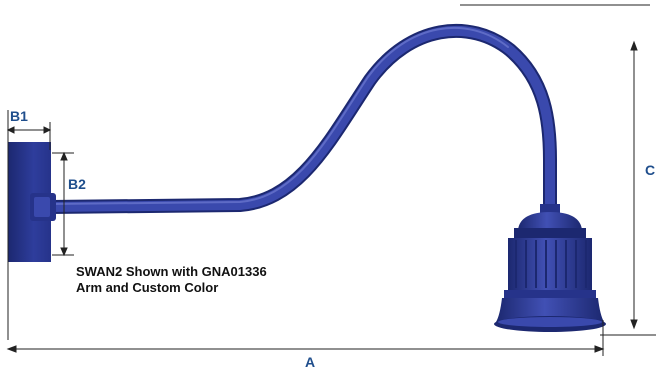 The width and height of the screenshot is (656, 374). Describe the element at coordinates (628, 188) in the screenshot. I see `dimension-c` at that location.